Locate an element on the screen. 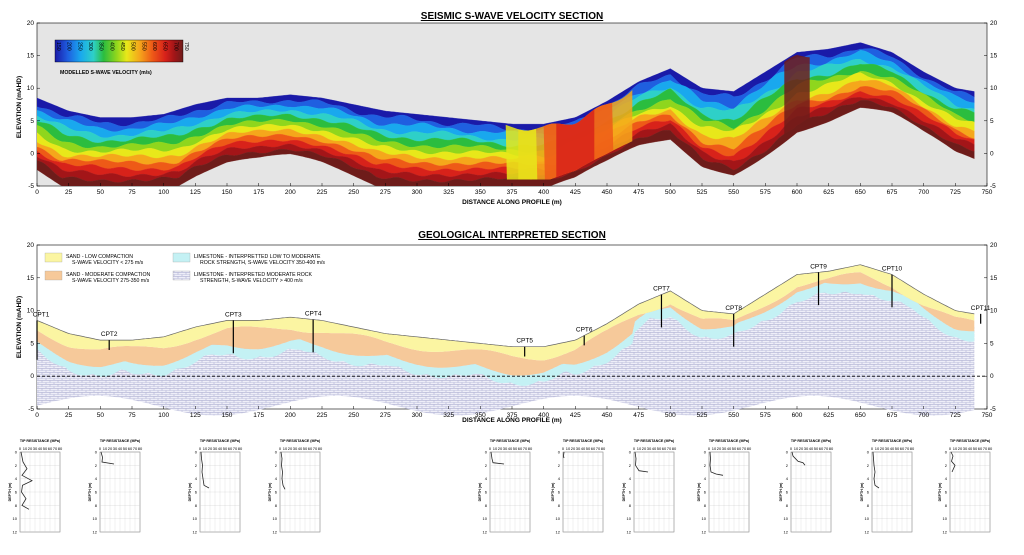 The image size is (1024, 555). colorbar-tick: 250 is located at coordinates (79, 46).